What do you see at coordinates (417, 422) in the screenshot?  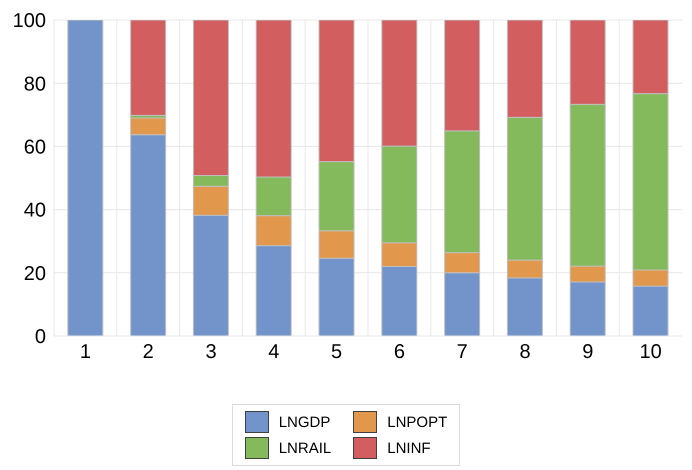 I see `legend-label: LNPOPT` at bounding box center [417, 422].